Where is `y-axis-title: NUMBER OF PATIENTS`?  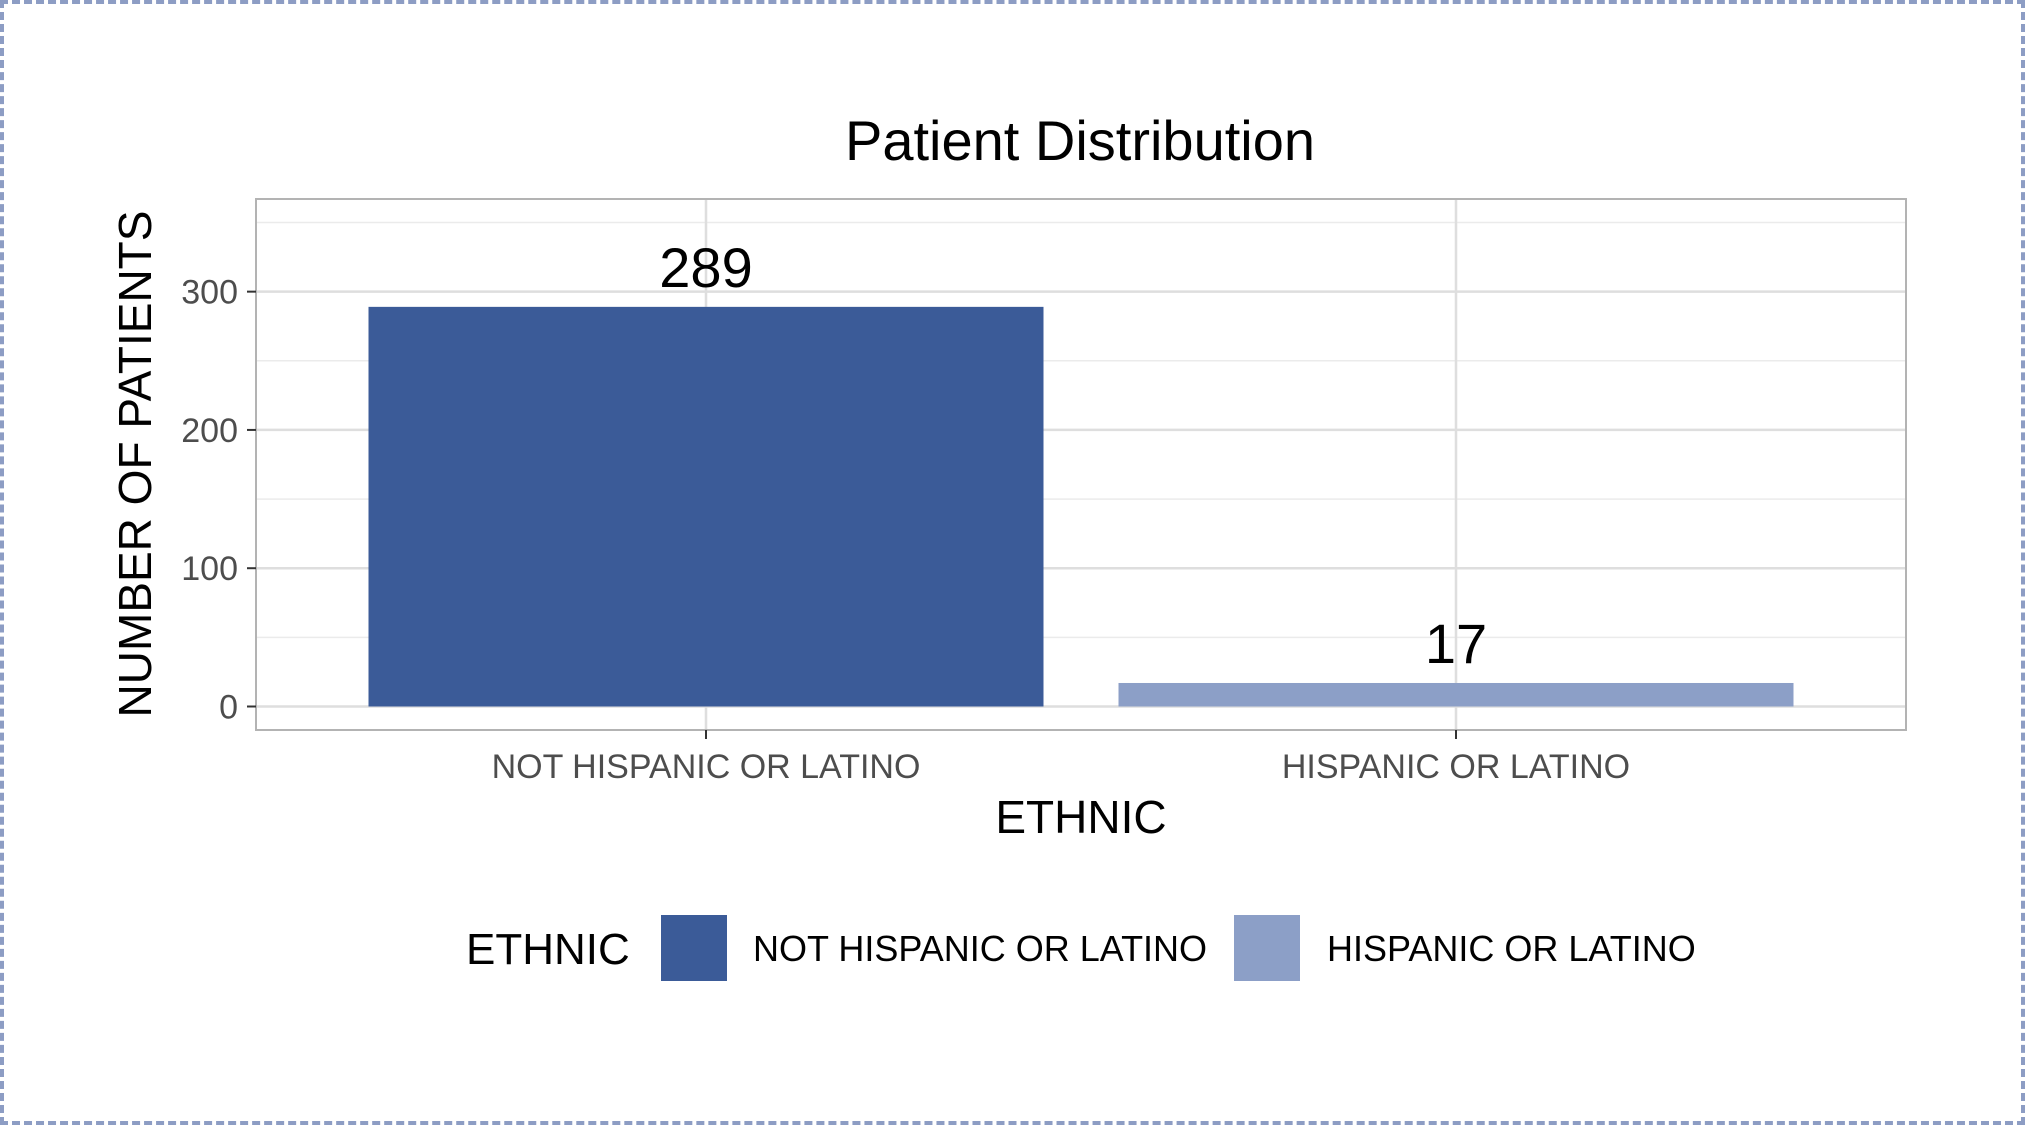
y-axis-title: NUMBER OF PATIENTS is located at coordinates (135, 464).